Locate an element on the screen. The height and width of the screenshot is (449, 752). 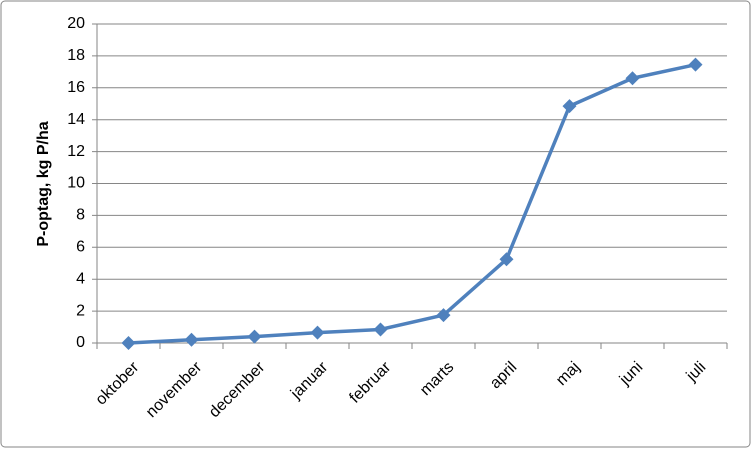
y-tick-label: 0 is located at coordinates (80, 342).